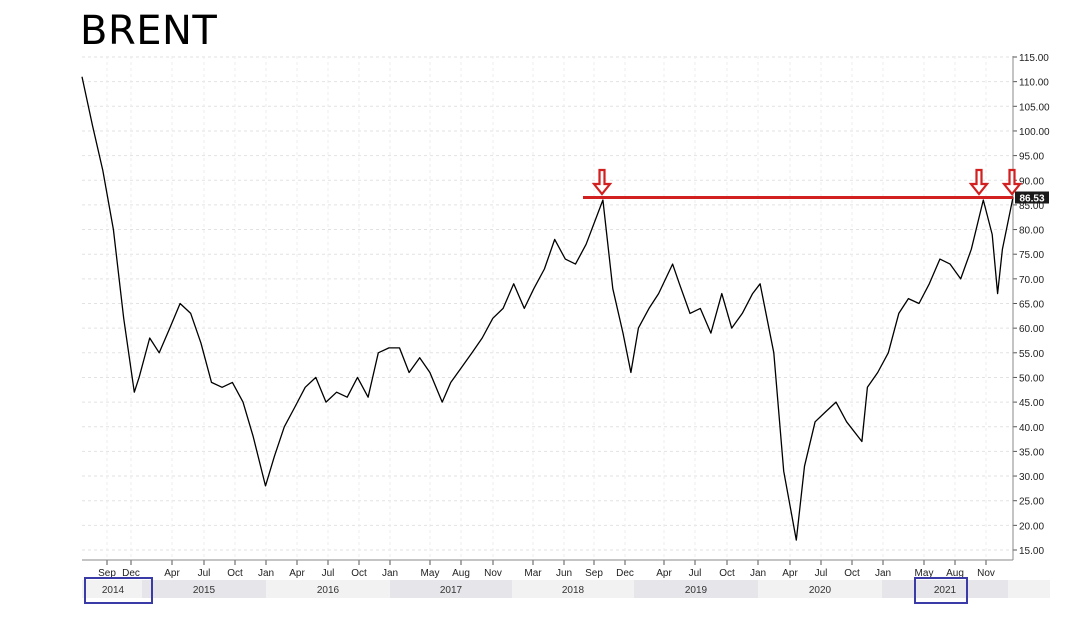 This screenshot has width=1082, height=631. I want to click on y-tick-label: 55.00, so click(1031, 354).